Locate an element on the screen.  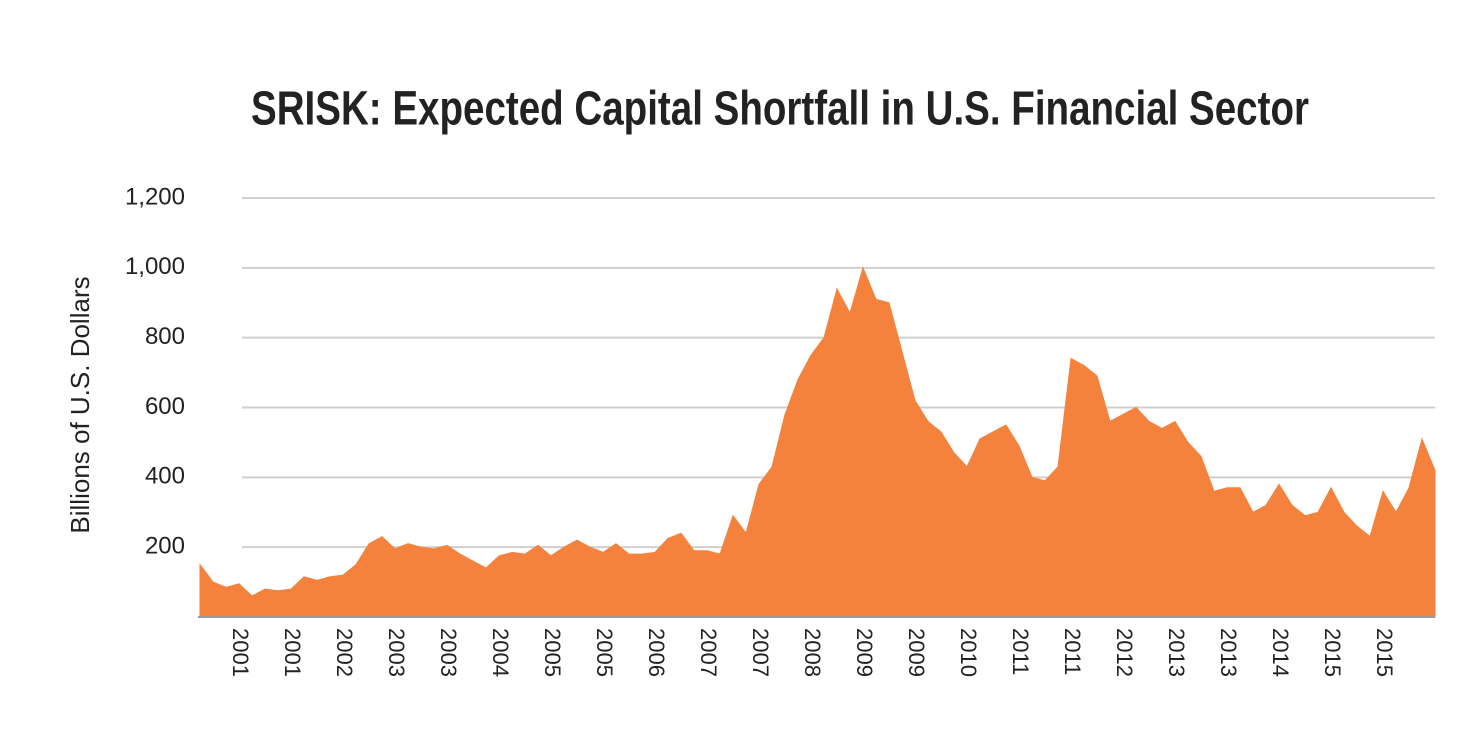
y-tick-label: 1,000 is located at coordinates (155, 266).